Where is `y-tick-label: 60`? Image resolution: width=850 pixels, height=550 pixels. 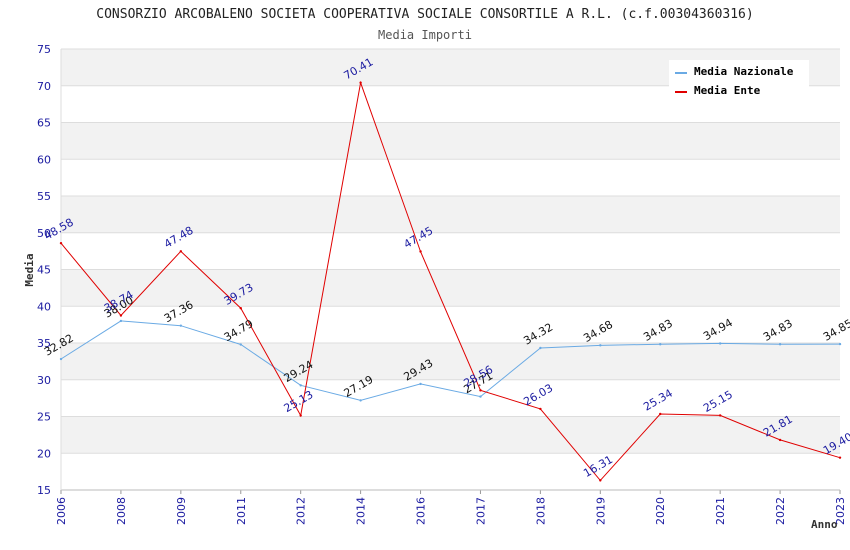 y-tick-label: 60 is located at coordinates (44, 159).